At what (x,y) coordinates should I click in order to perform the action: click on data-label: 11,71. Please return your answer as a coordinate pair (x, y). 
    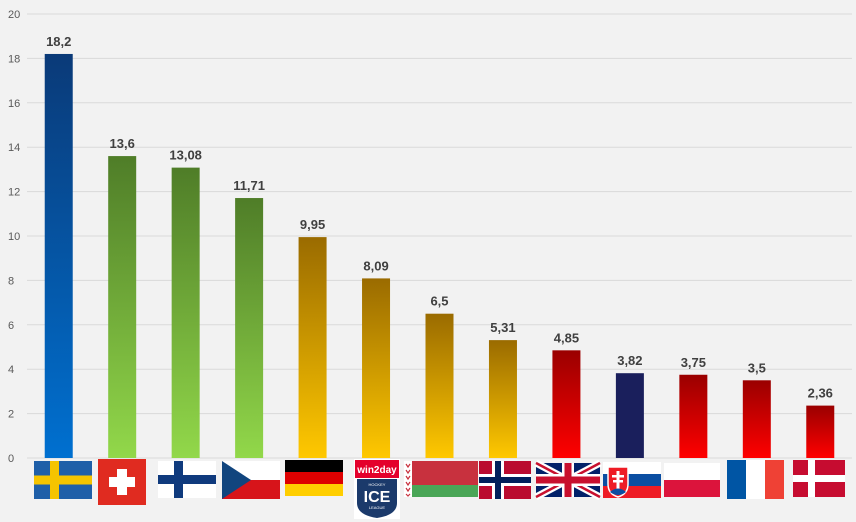
    Looking at the image, I should click on (249, 185).